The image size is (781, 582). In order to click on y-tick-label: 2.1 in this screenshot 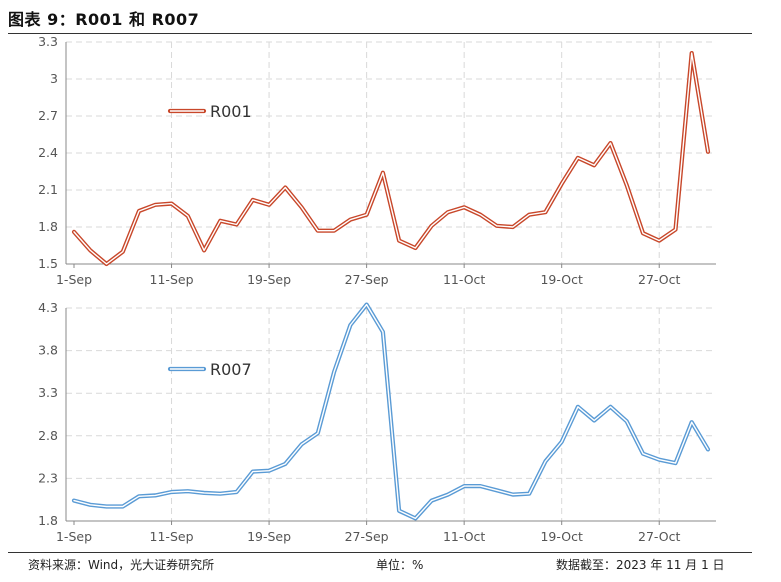, I will do `click(48, 189)`.